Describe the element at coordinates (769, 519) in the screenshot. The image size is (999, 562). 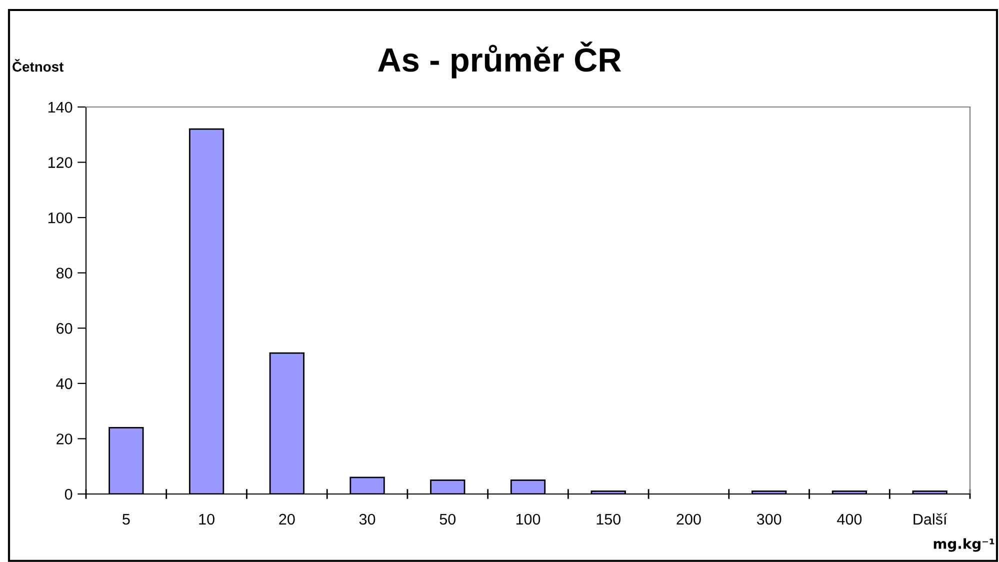
I see `x-tick-label: 300` at that location.